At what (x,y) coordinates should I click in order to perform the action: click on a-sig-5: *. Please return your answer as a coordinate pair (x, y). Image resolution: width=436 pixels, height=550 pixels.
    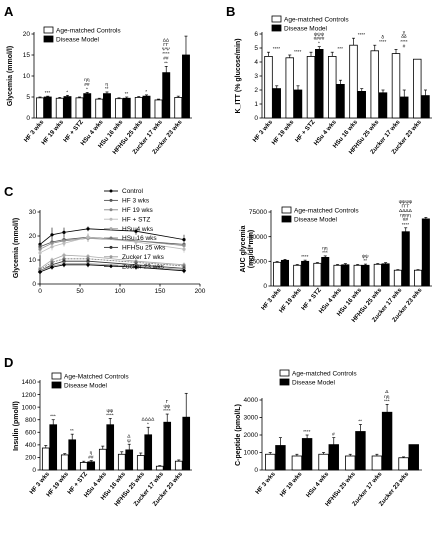
    Looking at the image, I should click on (146, 92).